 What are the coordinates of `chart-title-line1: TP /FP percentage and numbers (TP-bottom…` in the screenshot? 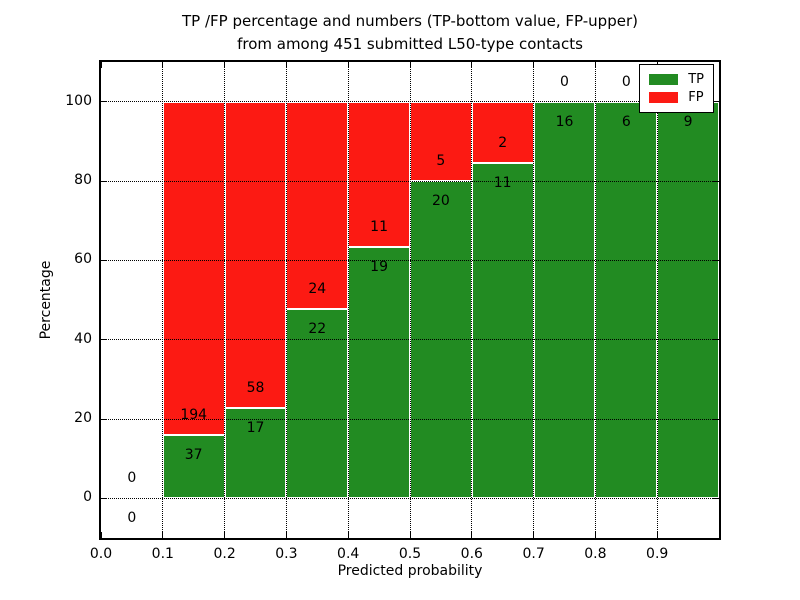 It's located at (410, 21).